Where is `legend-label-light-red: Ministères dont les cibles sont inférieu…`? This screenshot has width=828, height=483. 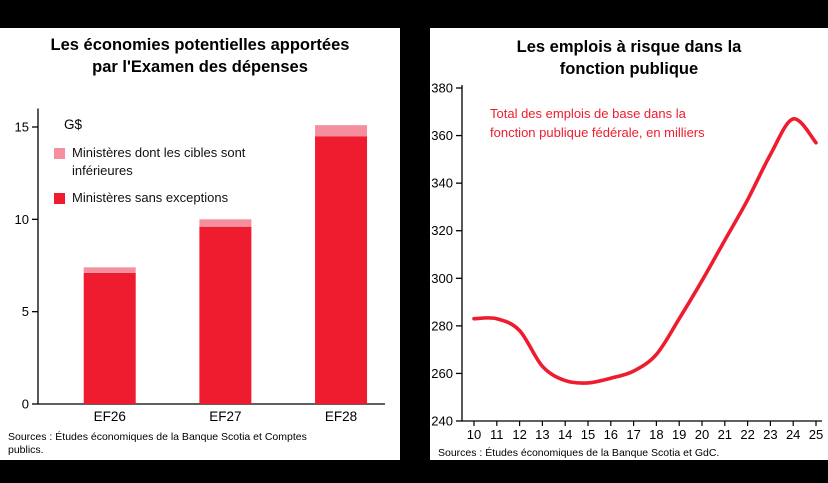
legend-label-light-red: Ministères dont les cibles sont inférieu… is located at coordinates (159, 161).